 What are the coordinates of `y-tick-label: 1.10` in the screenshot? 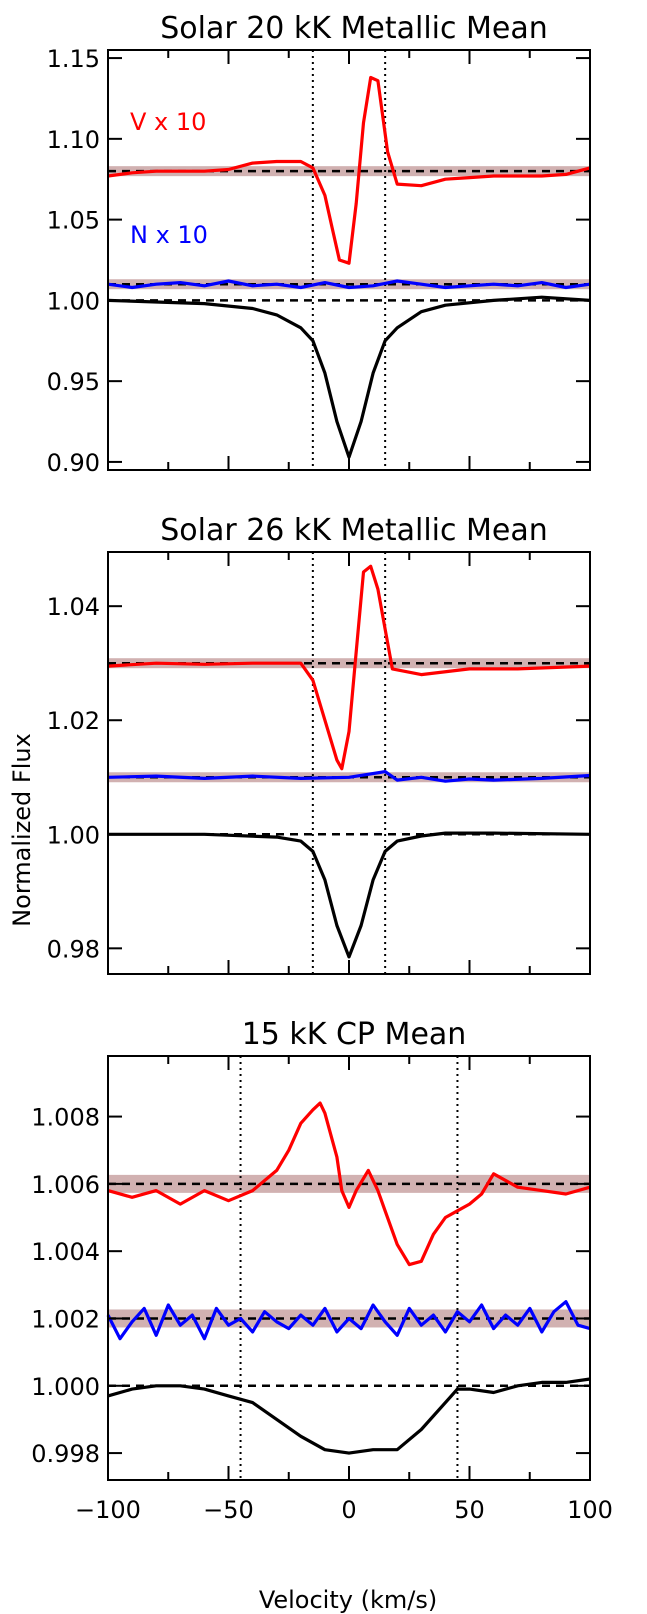 It's located at (73, 140).